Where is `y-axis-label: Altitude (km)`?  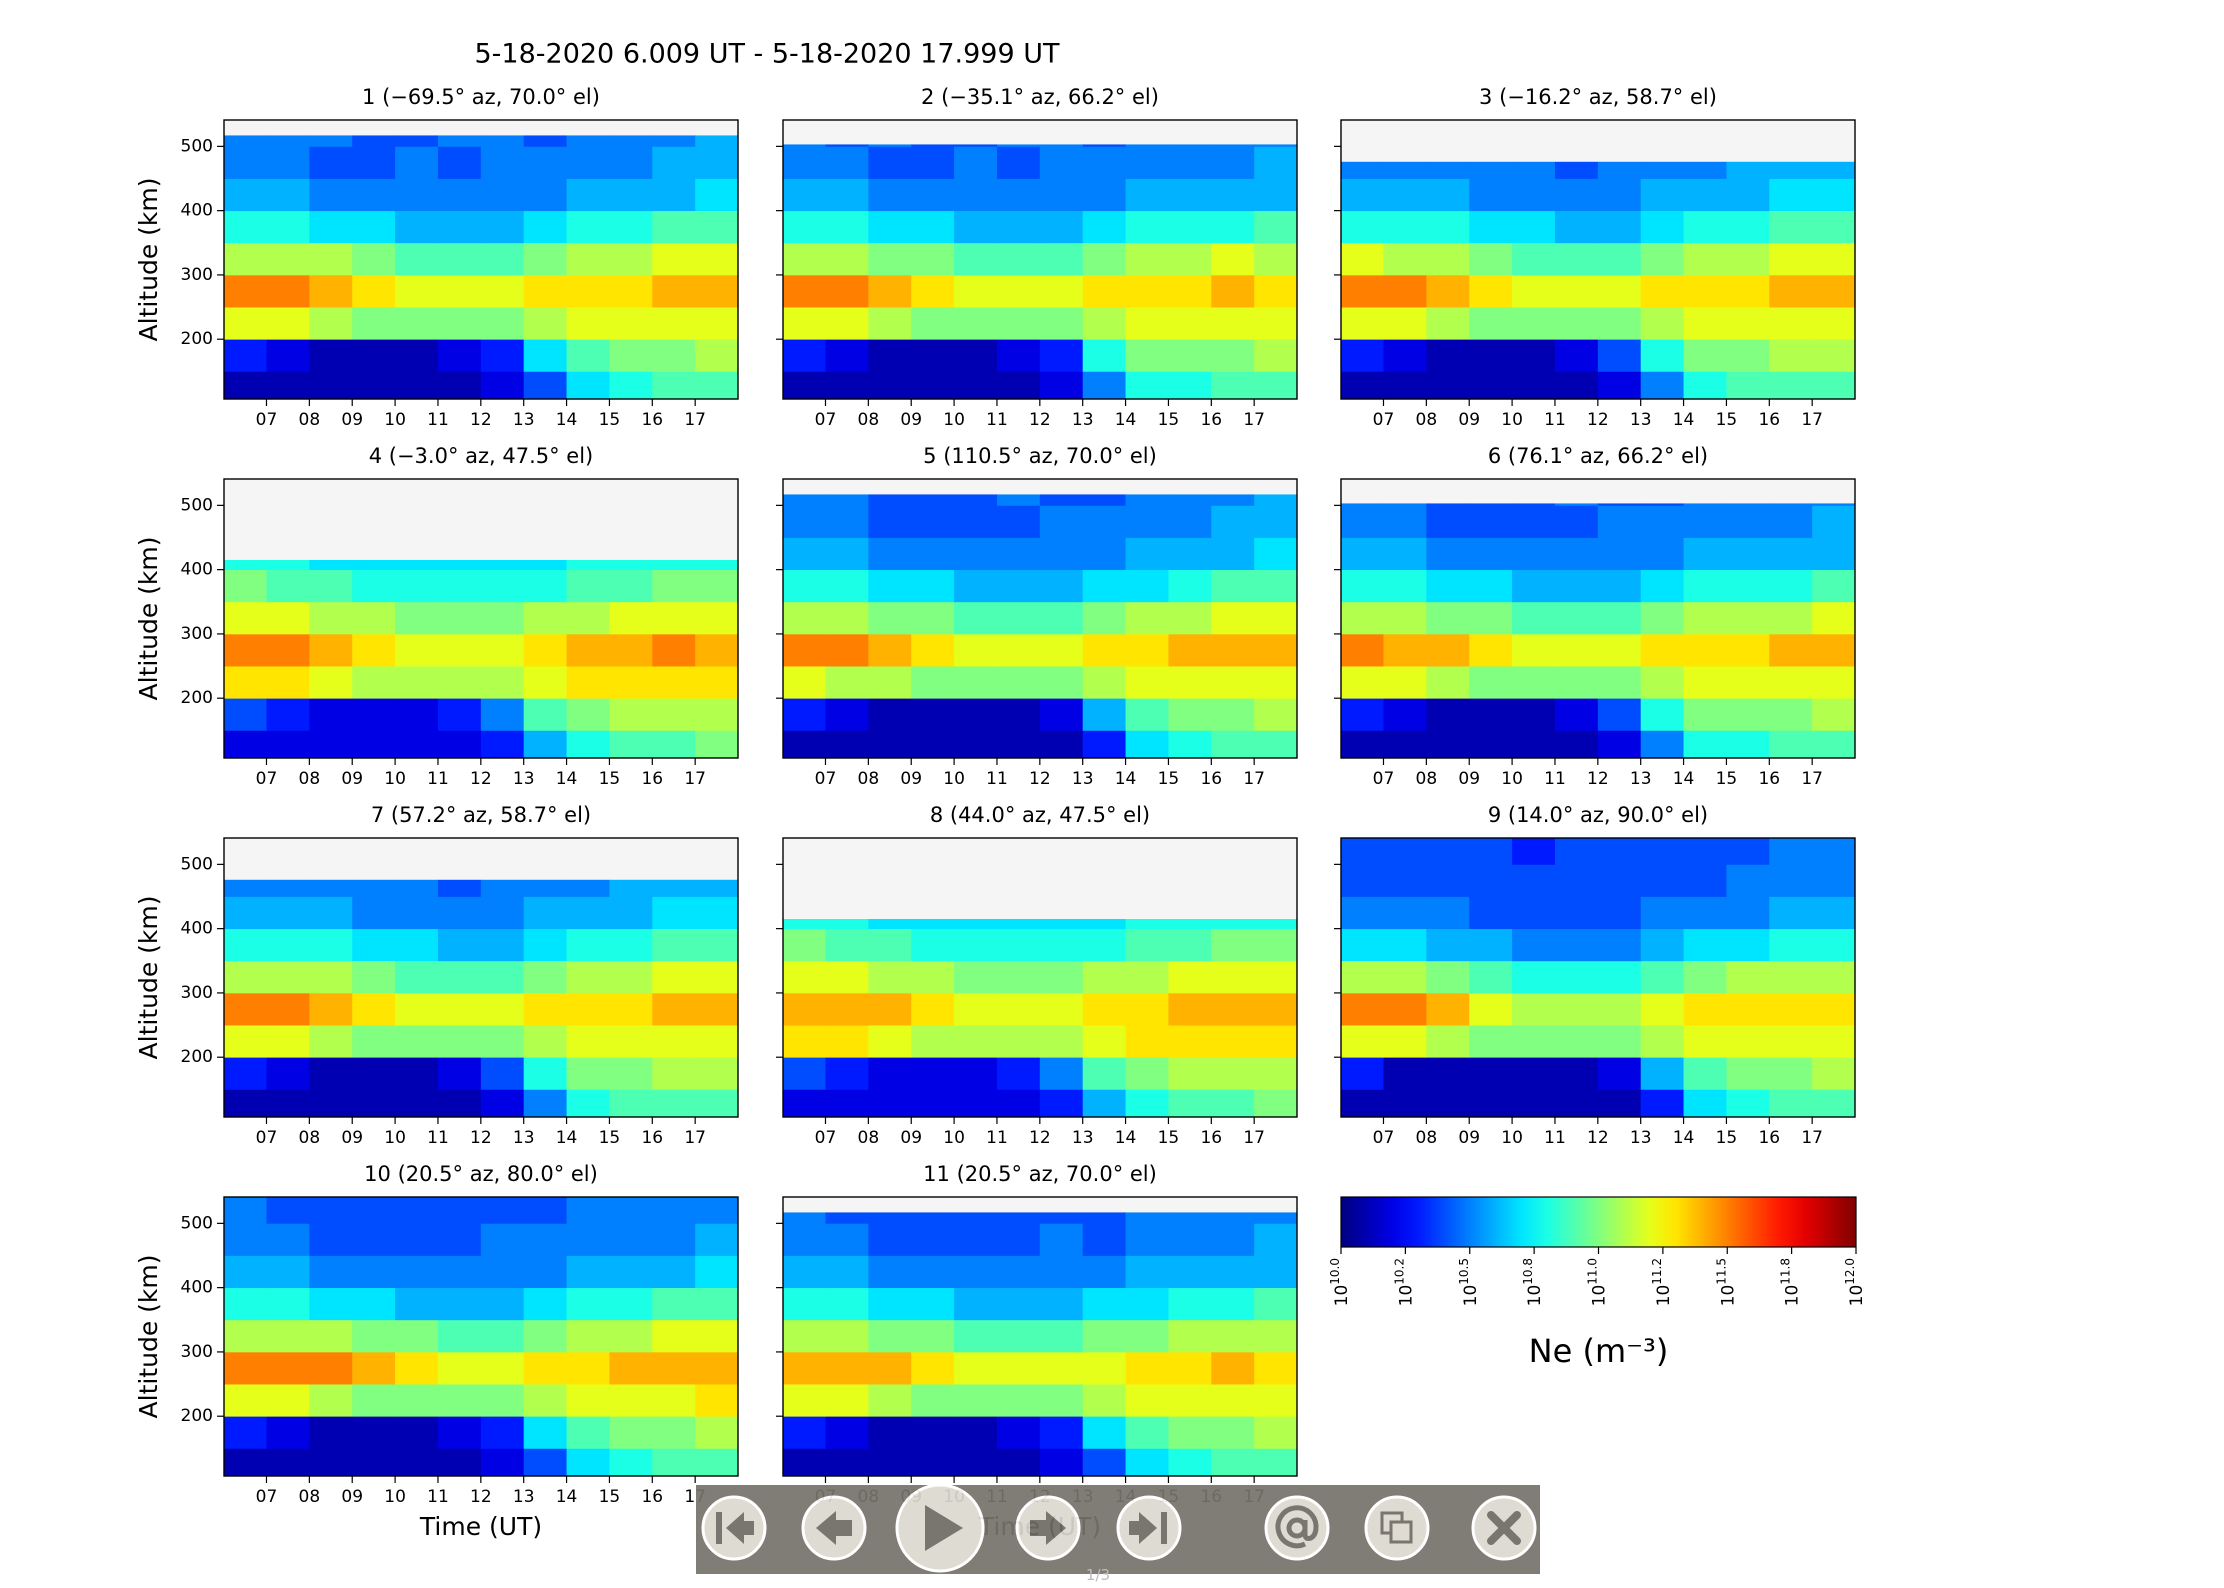 y-axis-label: Altitude (km) is located at coordinates (148, 619).